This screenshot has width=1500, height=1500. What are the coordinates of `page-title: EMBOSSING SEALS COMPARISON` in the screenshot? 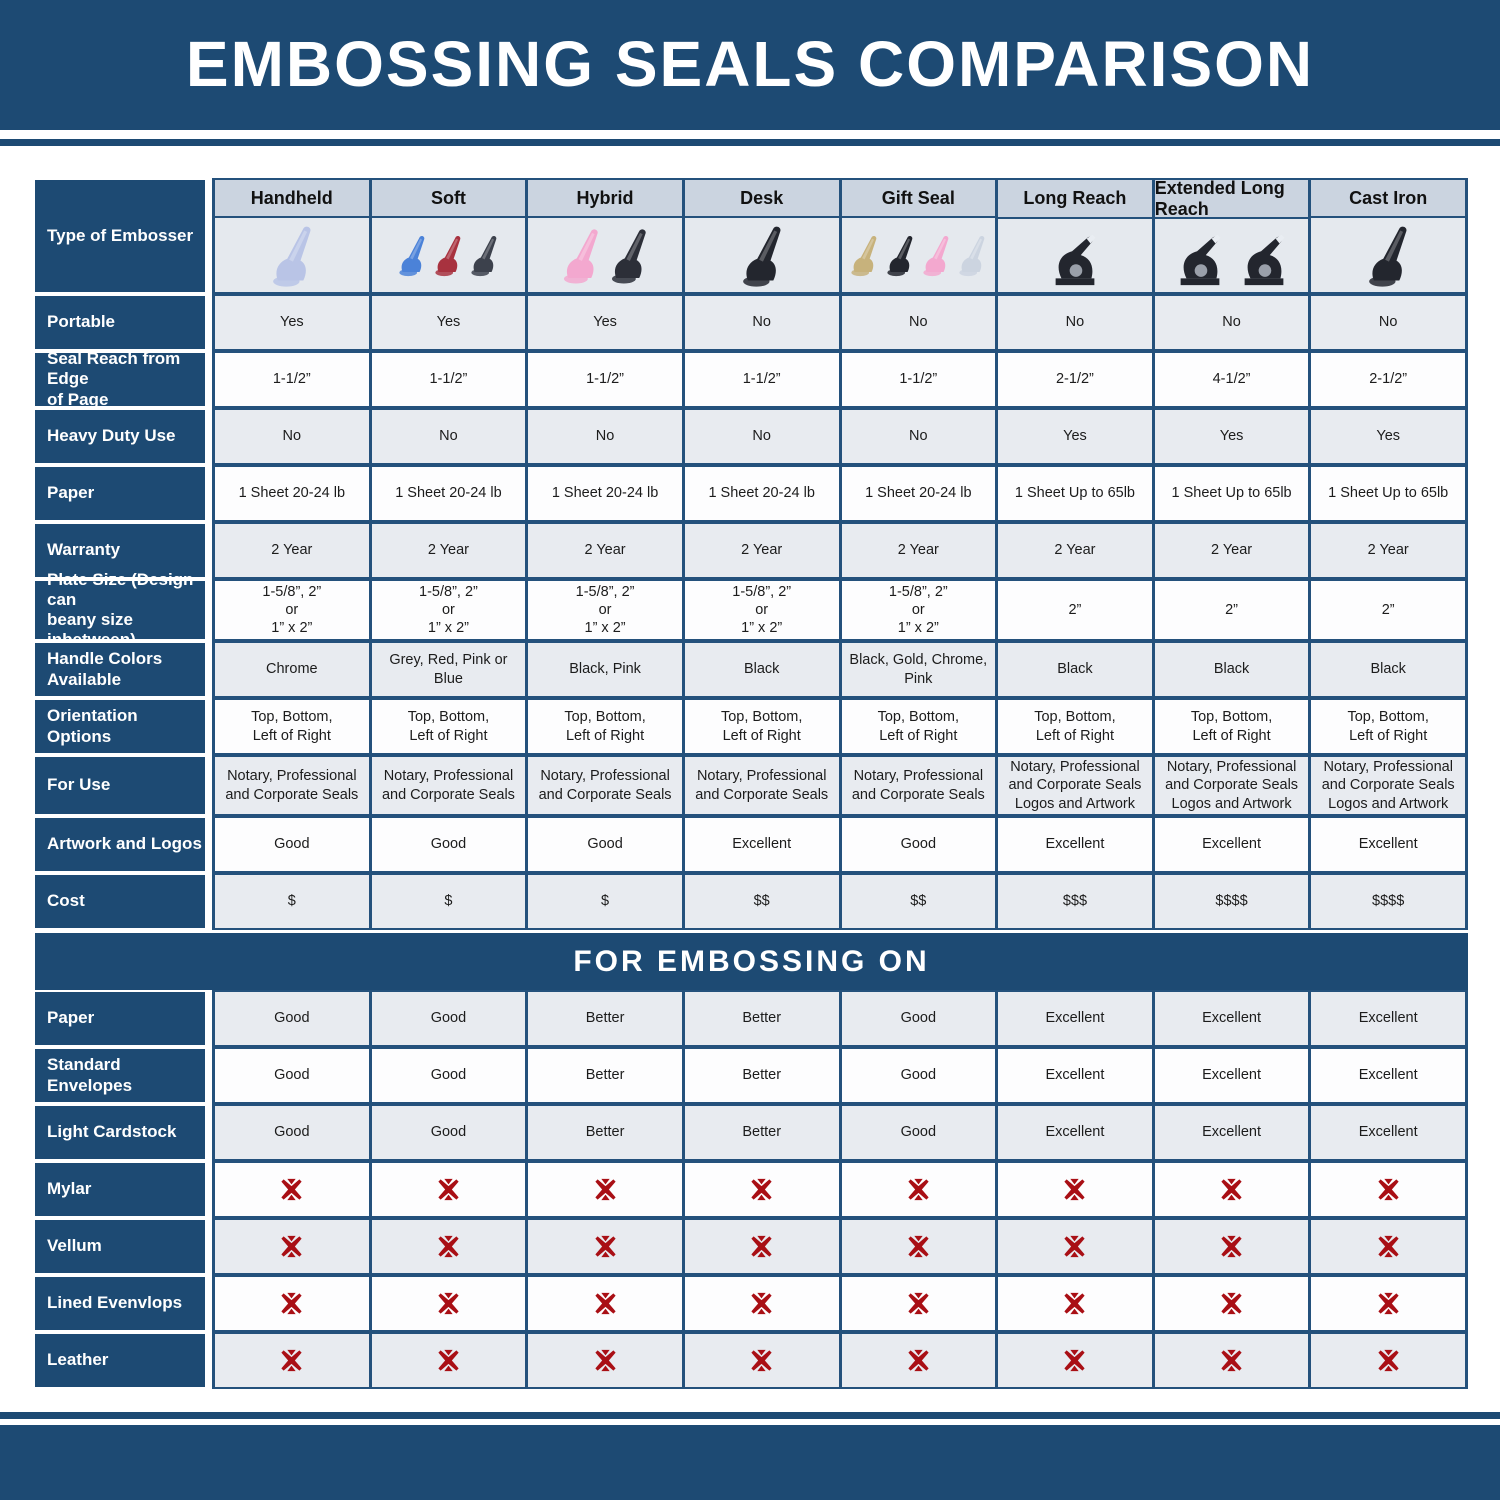 It's located at (750, 64).